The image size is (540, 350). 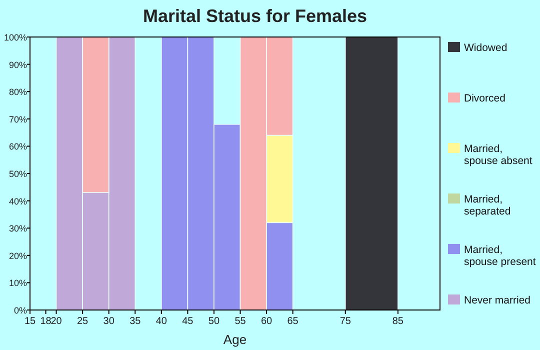 I want to click on y-tick-label: 90%, so click(x=17, y=65).